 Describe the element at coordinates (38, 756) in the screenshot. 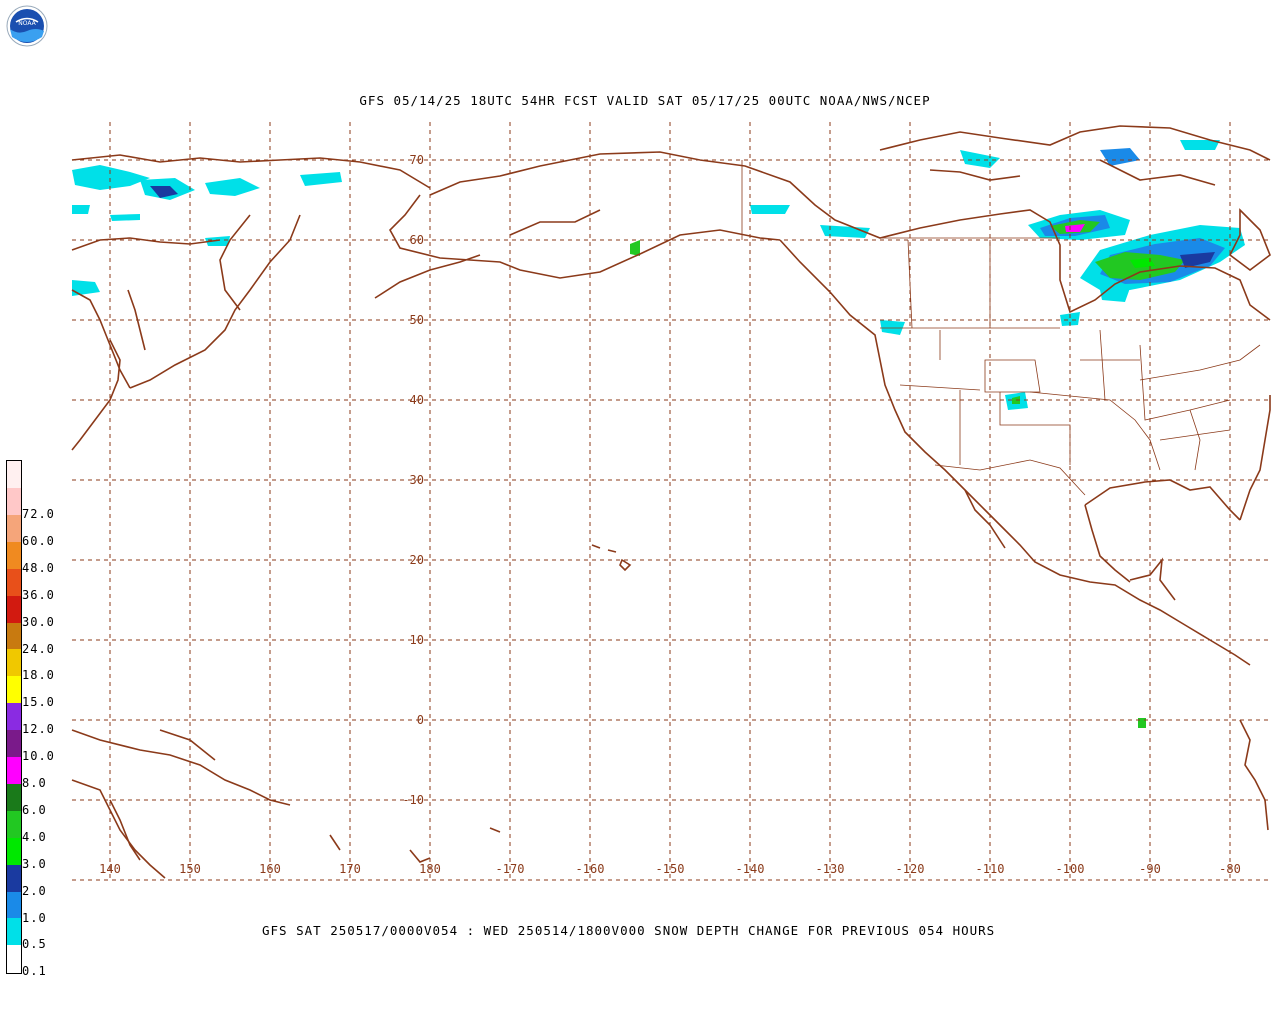

I see `legend-label: 10.0` at that location.